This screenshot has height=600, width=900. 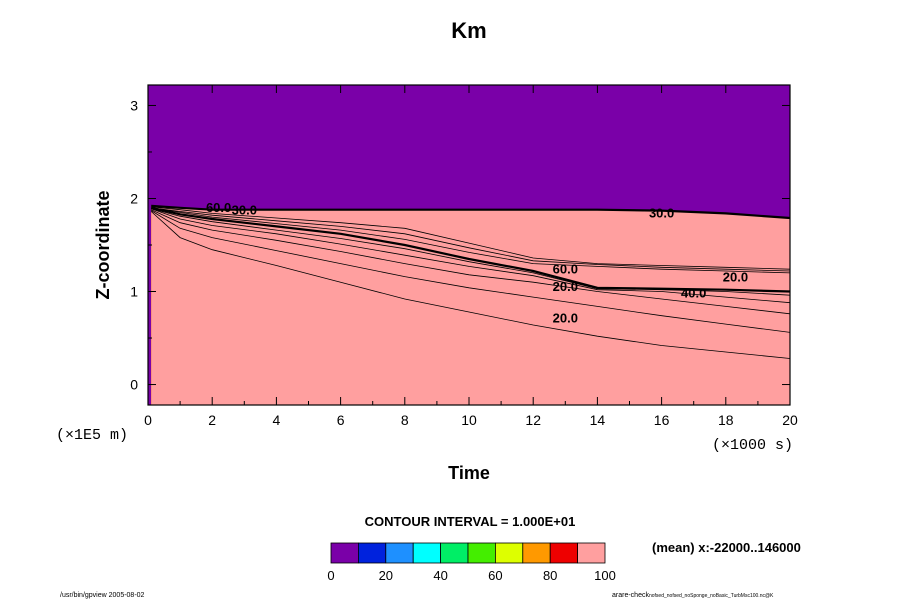 What do you see at coordinates (470, 521) in the screenshot?
I see `contour-interval-text: CONTOUR INTERVAL = 1.000E+01` at bounding box center [470, 521].